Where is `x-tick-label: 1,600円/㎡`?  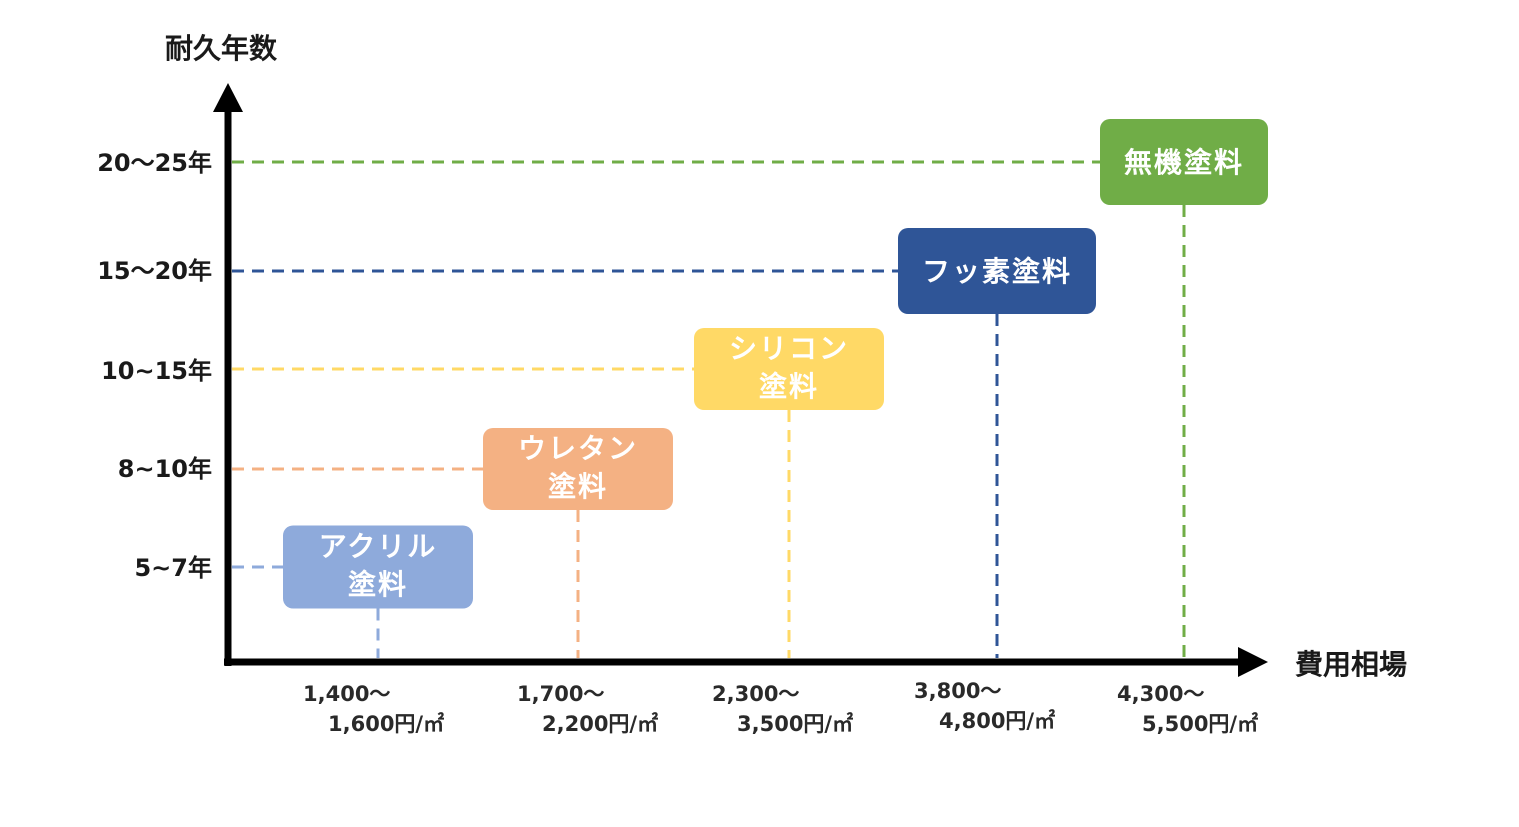 x-tick-label: 1,600円/㎡ is located at coordinates (386, 724).